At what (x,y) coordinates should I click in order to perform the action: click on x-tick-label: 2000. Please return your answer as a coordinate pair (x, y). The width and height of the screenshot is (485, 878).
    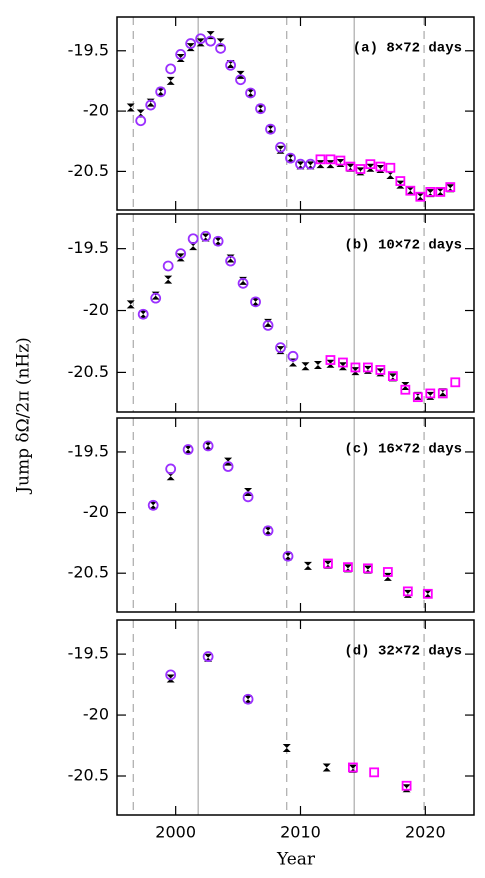
    Looking at the image, I should click on (175, 832).